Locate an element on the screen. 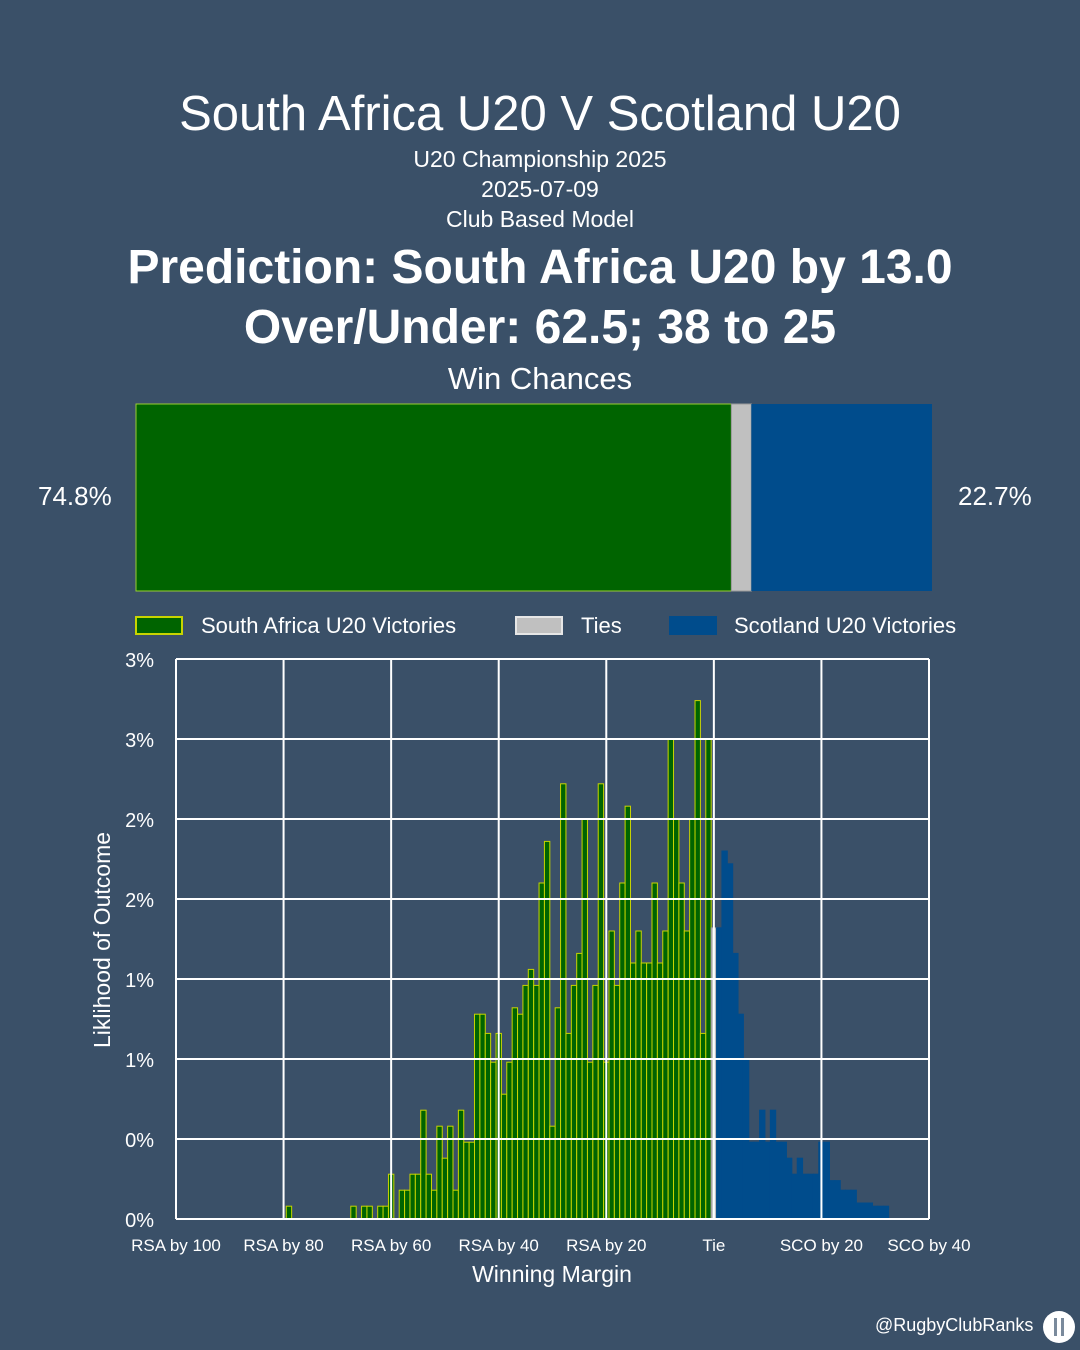 This screenshot has height=1350, width=1080. x-tick-label: SCO by 20 is located at coordinates (821, 1245).